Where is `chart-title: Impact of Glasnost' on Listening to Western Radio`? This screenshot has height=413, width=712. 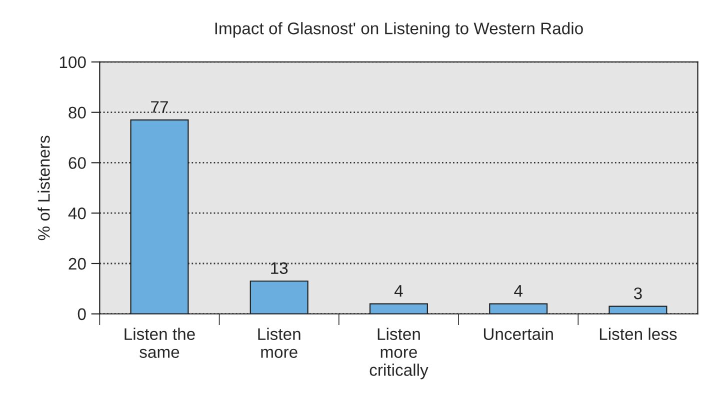 chart-title: Impact of Glasnost' on Listening to Western Radio is located at coordinates (399, 30).